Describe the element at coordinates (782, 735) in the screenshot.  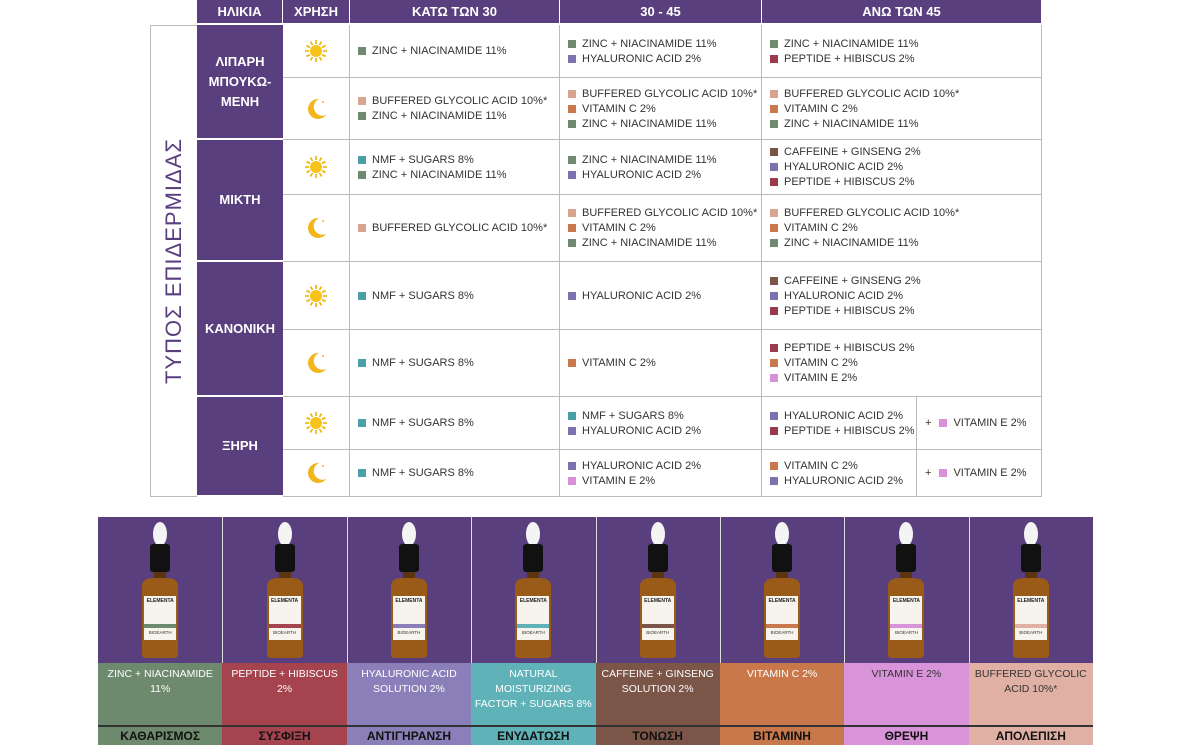
I see `product-category: ΒΙΤΑΜΙΝΗ` at that location.